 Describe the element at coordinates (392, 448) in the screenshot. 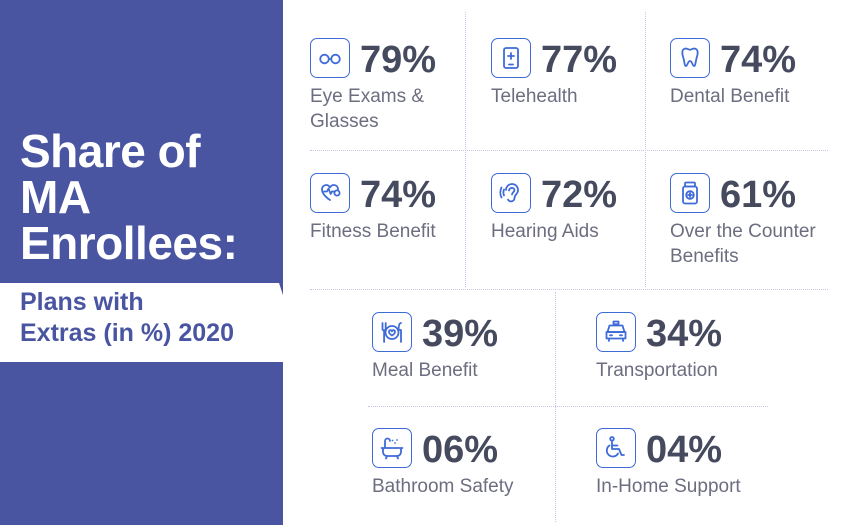

I see `bathtub-icon` at that location.